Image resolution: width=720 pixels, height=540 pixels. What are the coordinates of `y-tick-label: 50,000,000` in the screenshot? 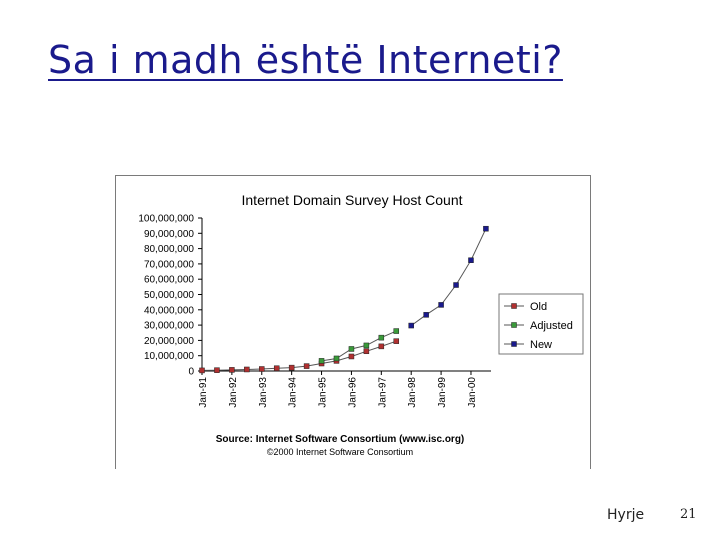 It's located at (169, 295).